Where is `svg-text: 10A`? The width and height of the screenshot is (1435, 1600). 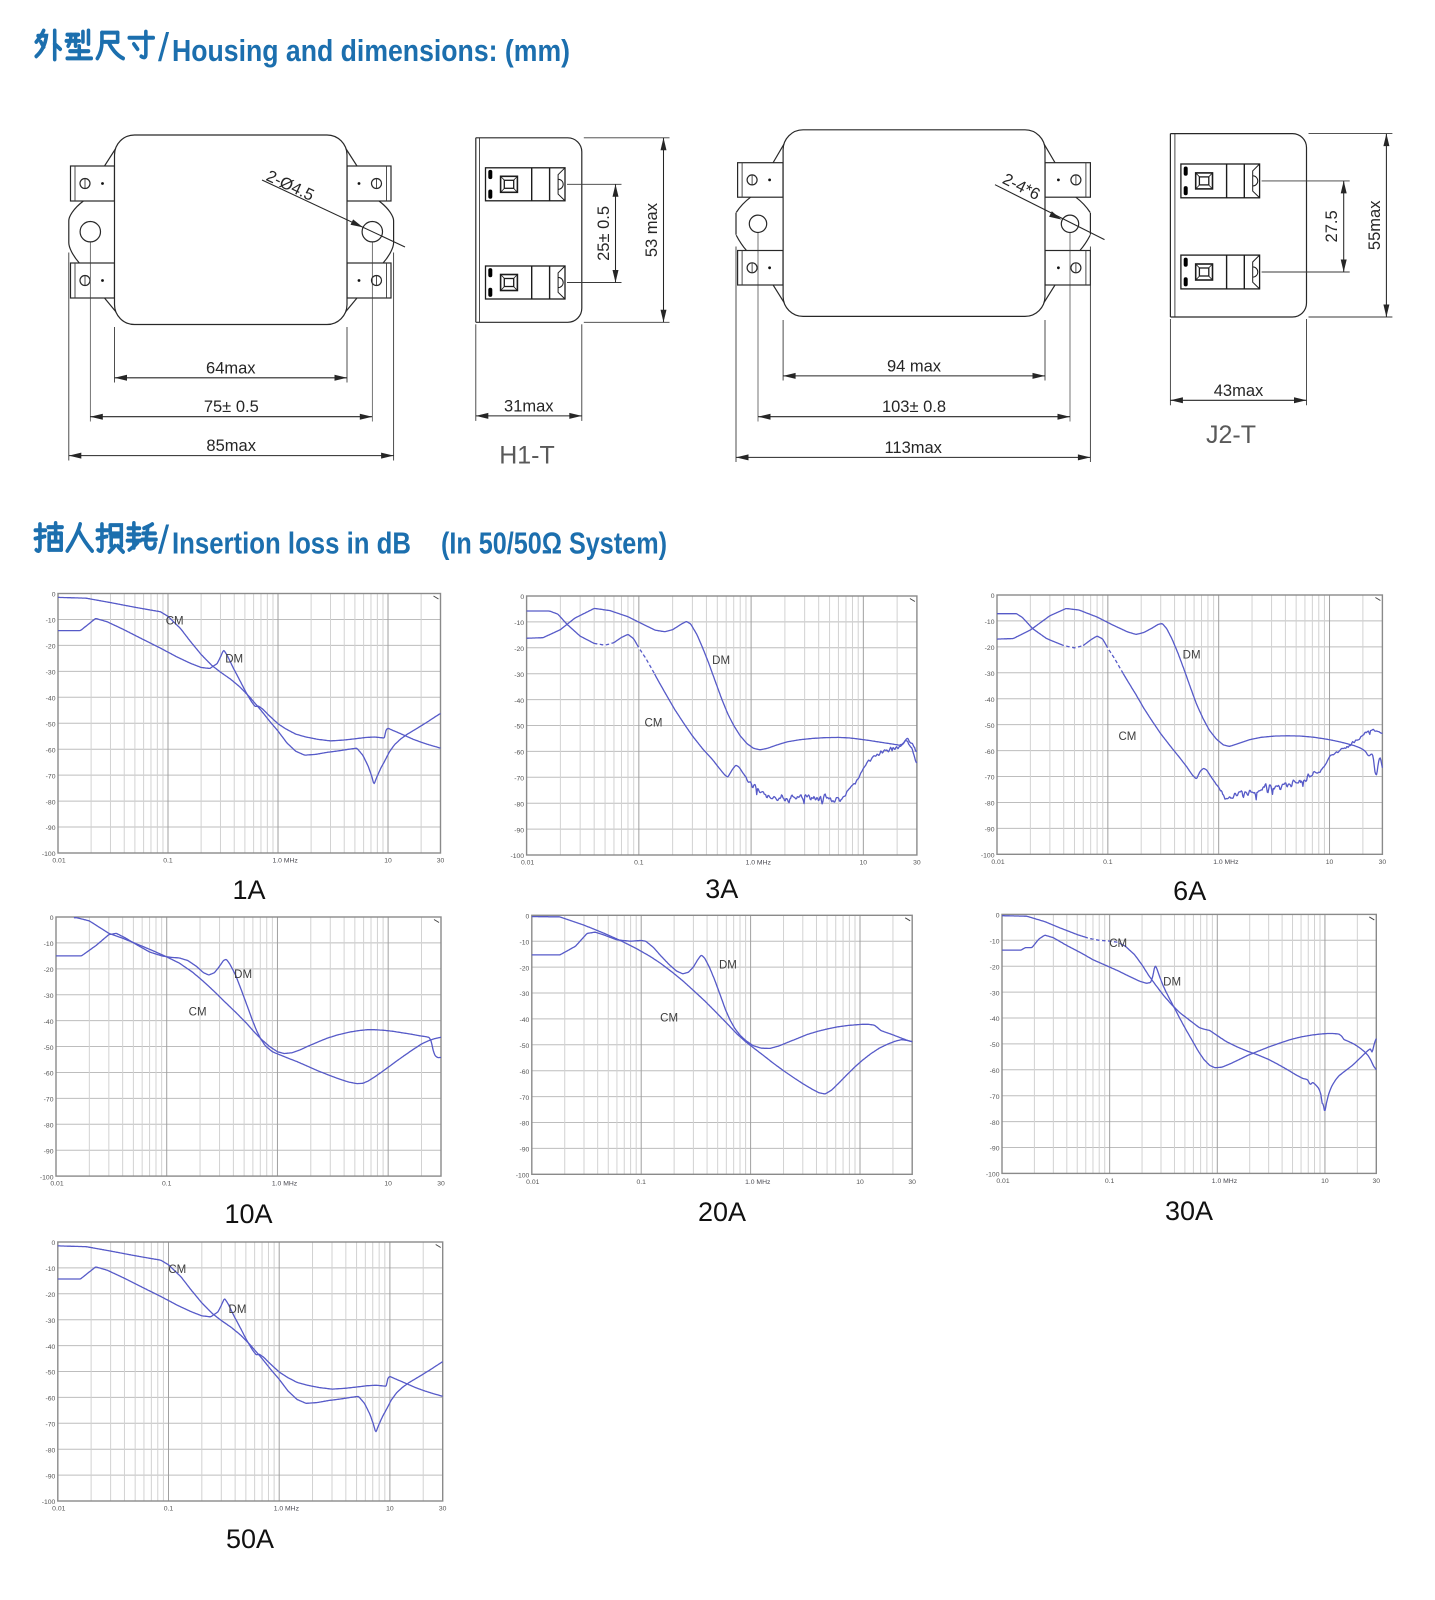 svg-text: 10A is located at coordinates (248, 1214).